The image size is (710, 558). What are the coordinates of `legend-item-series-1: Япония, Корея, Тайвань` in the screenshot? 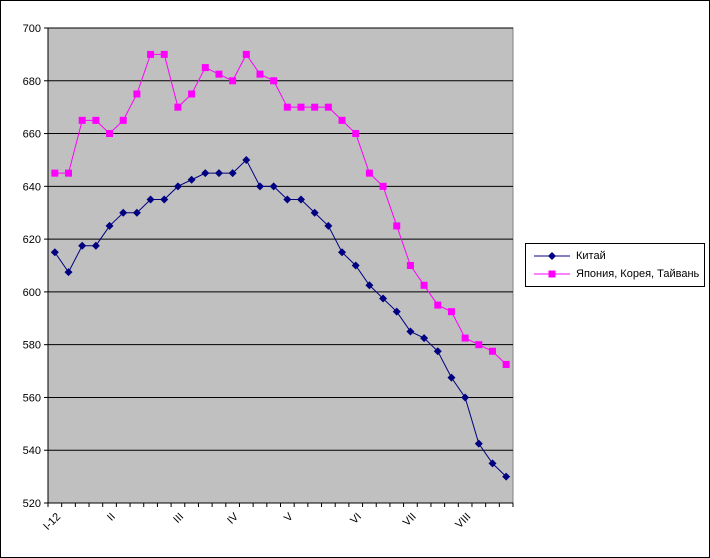 It's located at (616, 274).